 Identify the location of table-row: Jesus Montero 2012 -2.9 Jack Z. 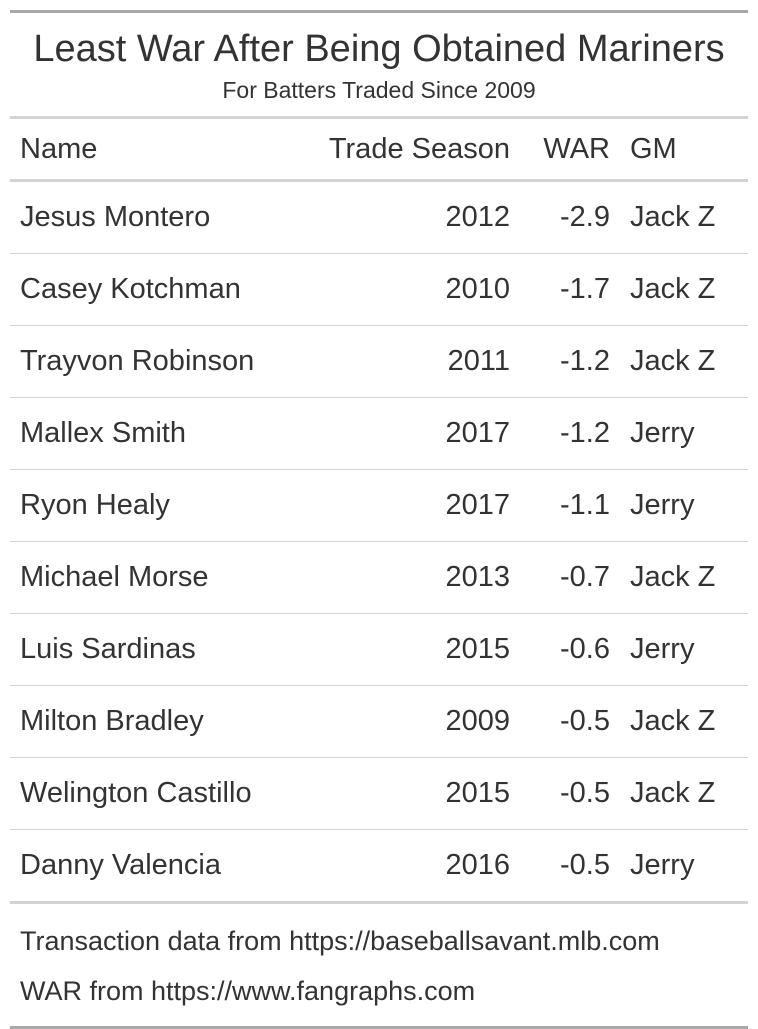
(379, 217).